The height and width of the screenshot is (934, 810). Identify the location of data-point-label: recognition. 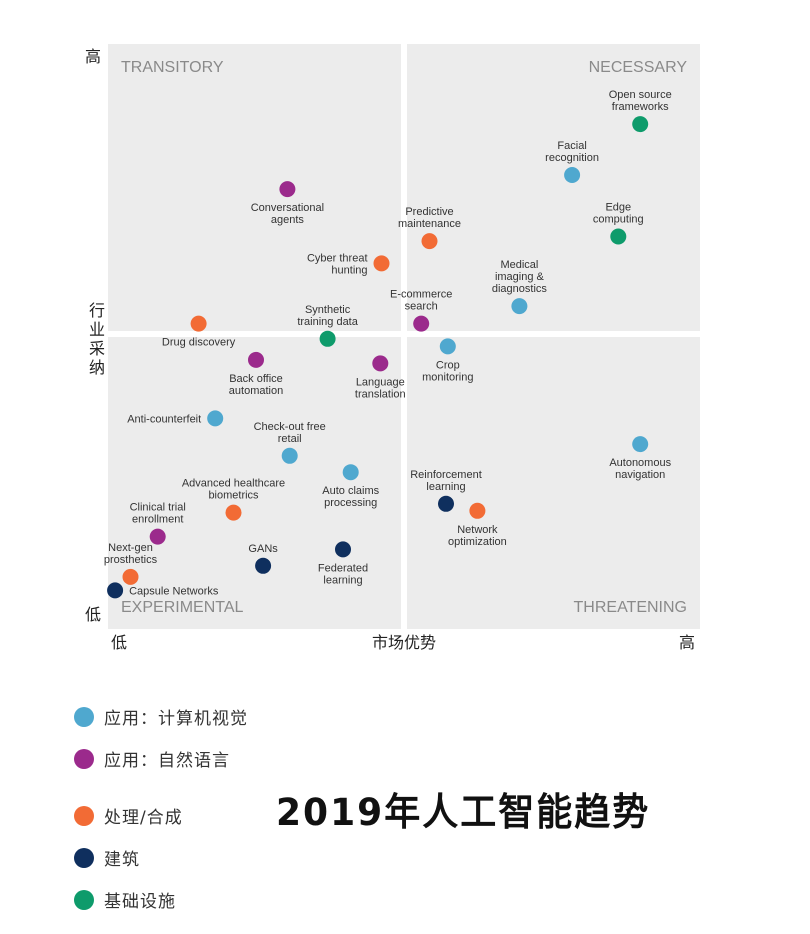
(572, 158).